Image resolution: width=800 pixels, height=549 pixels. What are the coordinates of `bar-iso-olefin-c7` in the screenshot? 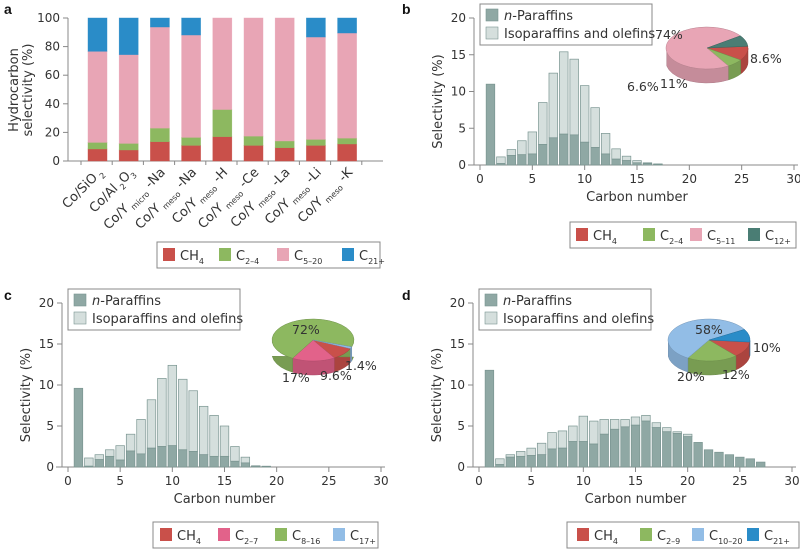 It's located at (141, 437).